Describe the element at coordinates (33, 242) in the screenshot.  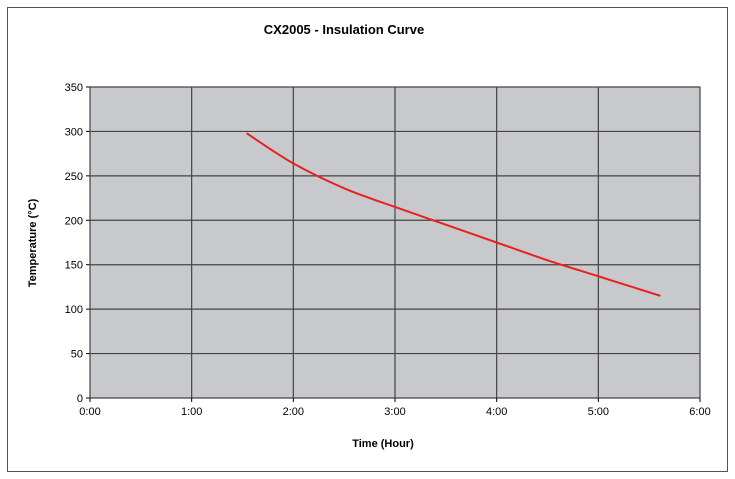
I see `y-axis-label: Temperature (°C)` at that location.